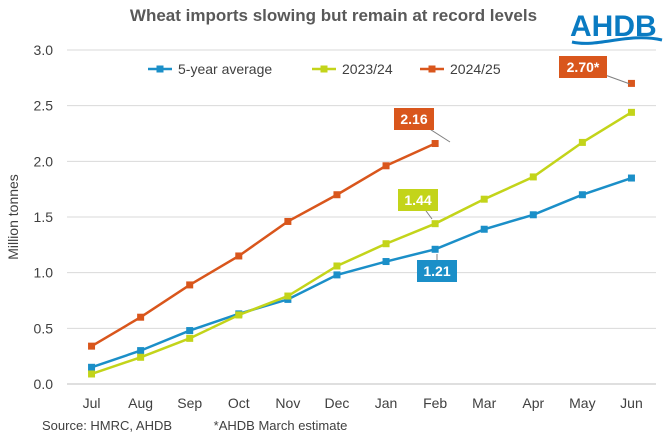 The height and width of the screenshot is (439, 667). I want to click on x-tick-label: Nov, so click(287, 403).